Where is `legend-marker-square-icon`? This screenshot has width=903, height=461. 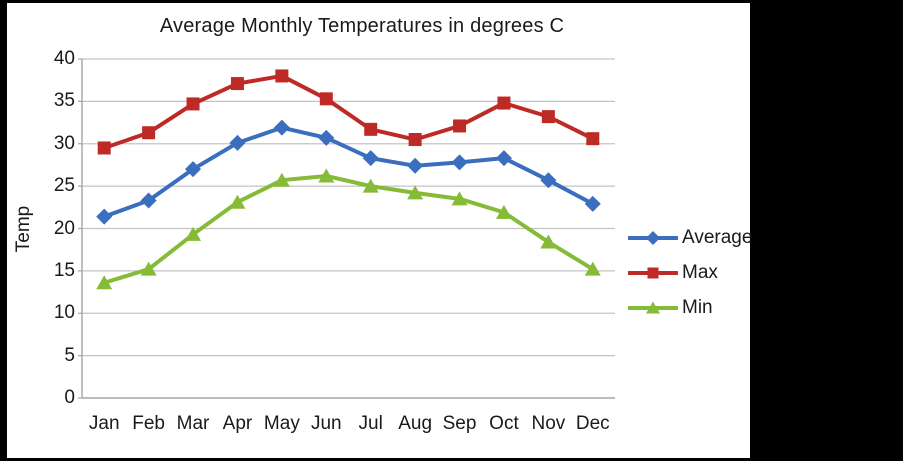
legend-marker-square-icon is located at coordinates (653, 273).